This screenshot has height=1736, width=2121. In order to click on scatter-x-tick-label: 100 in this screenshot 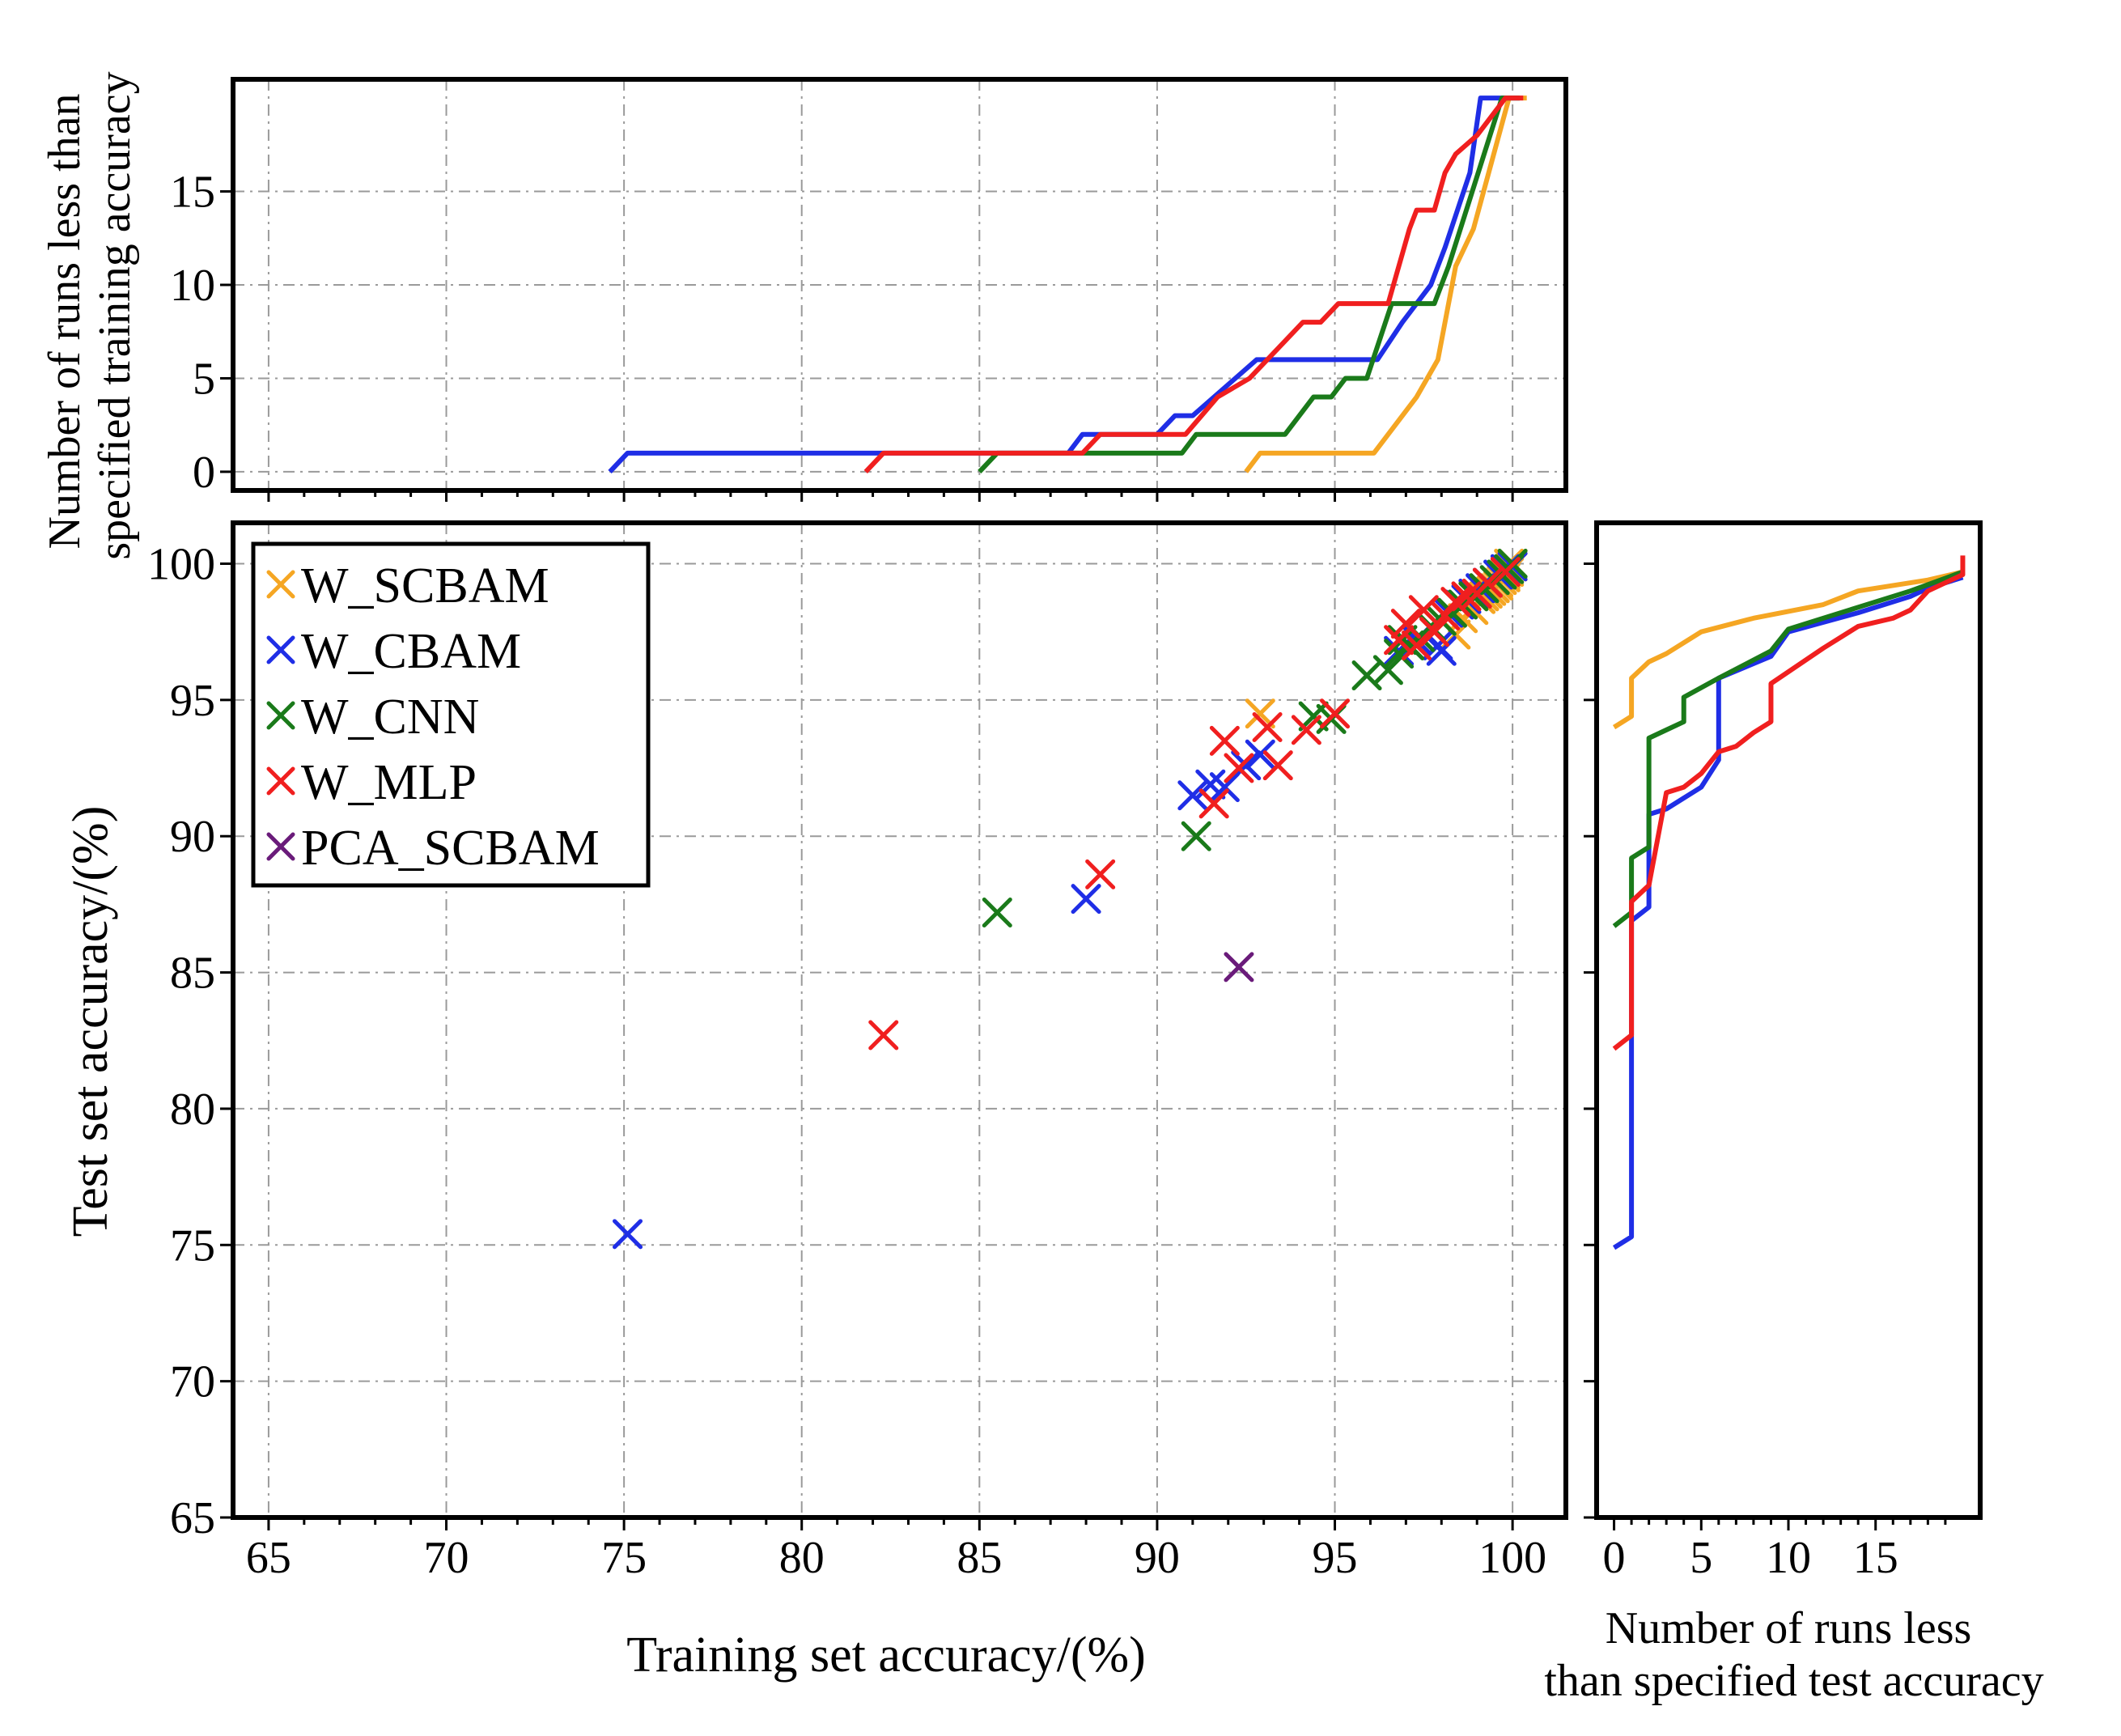, I will do `click(1512, 1558)`.